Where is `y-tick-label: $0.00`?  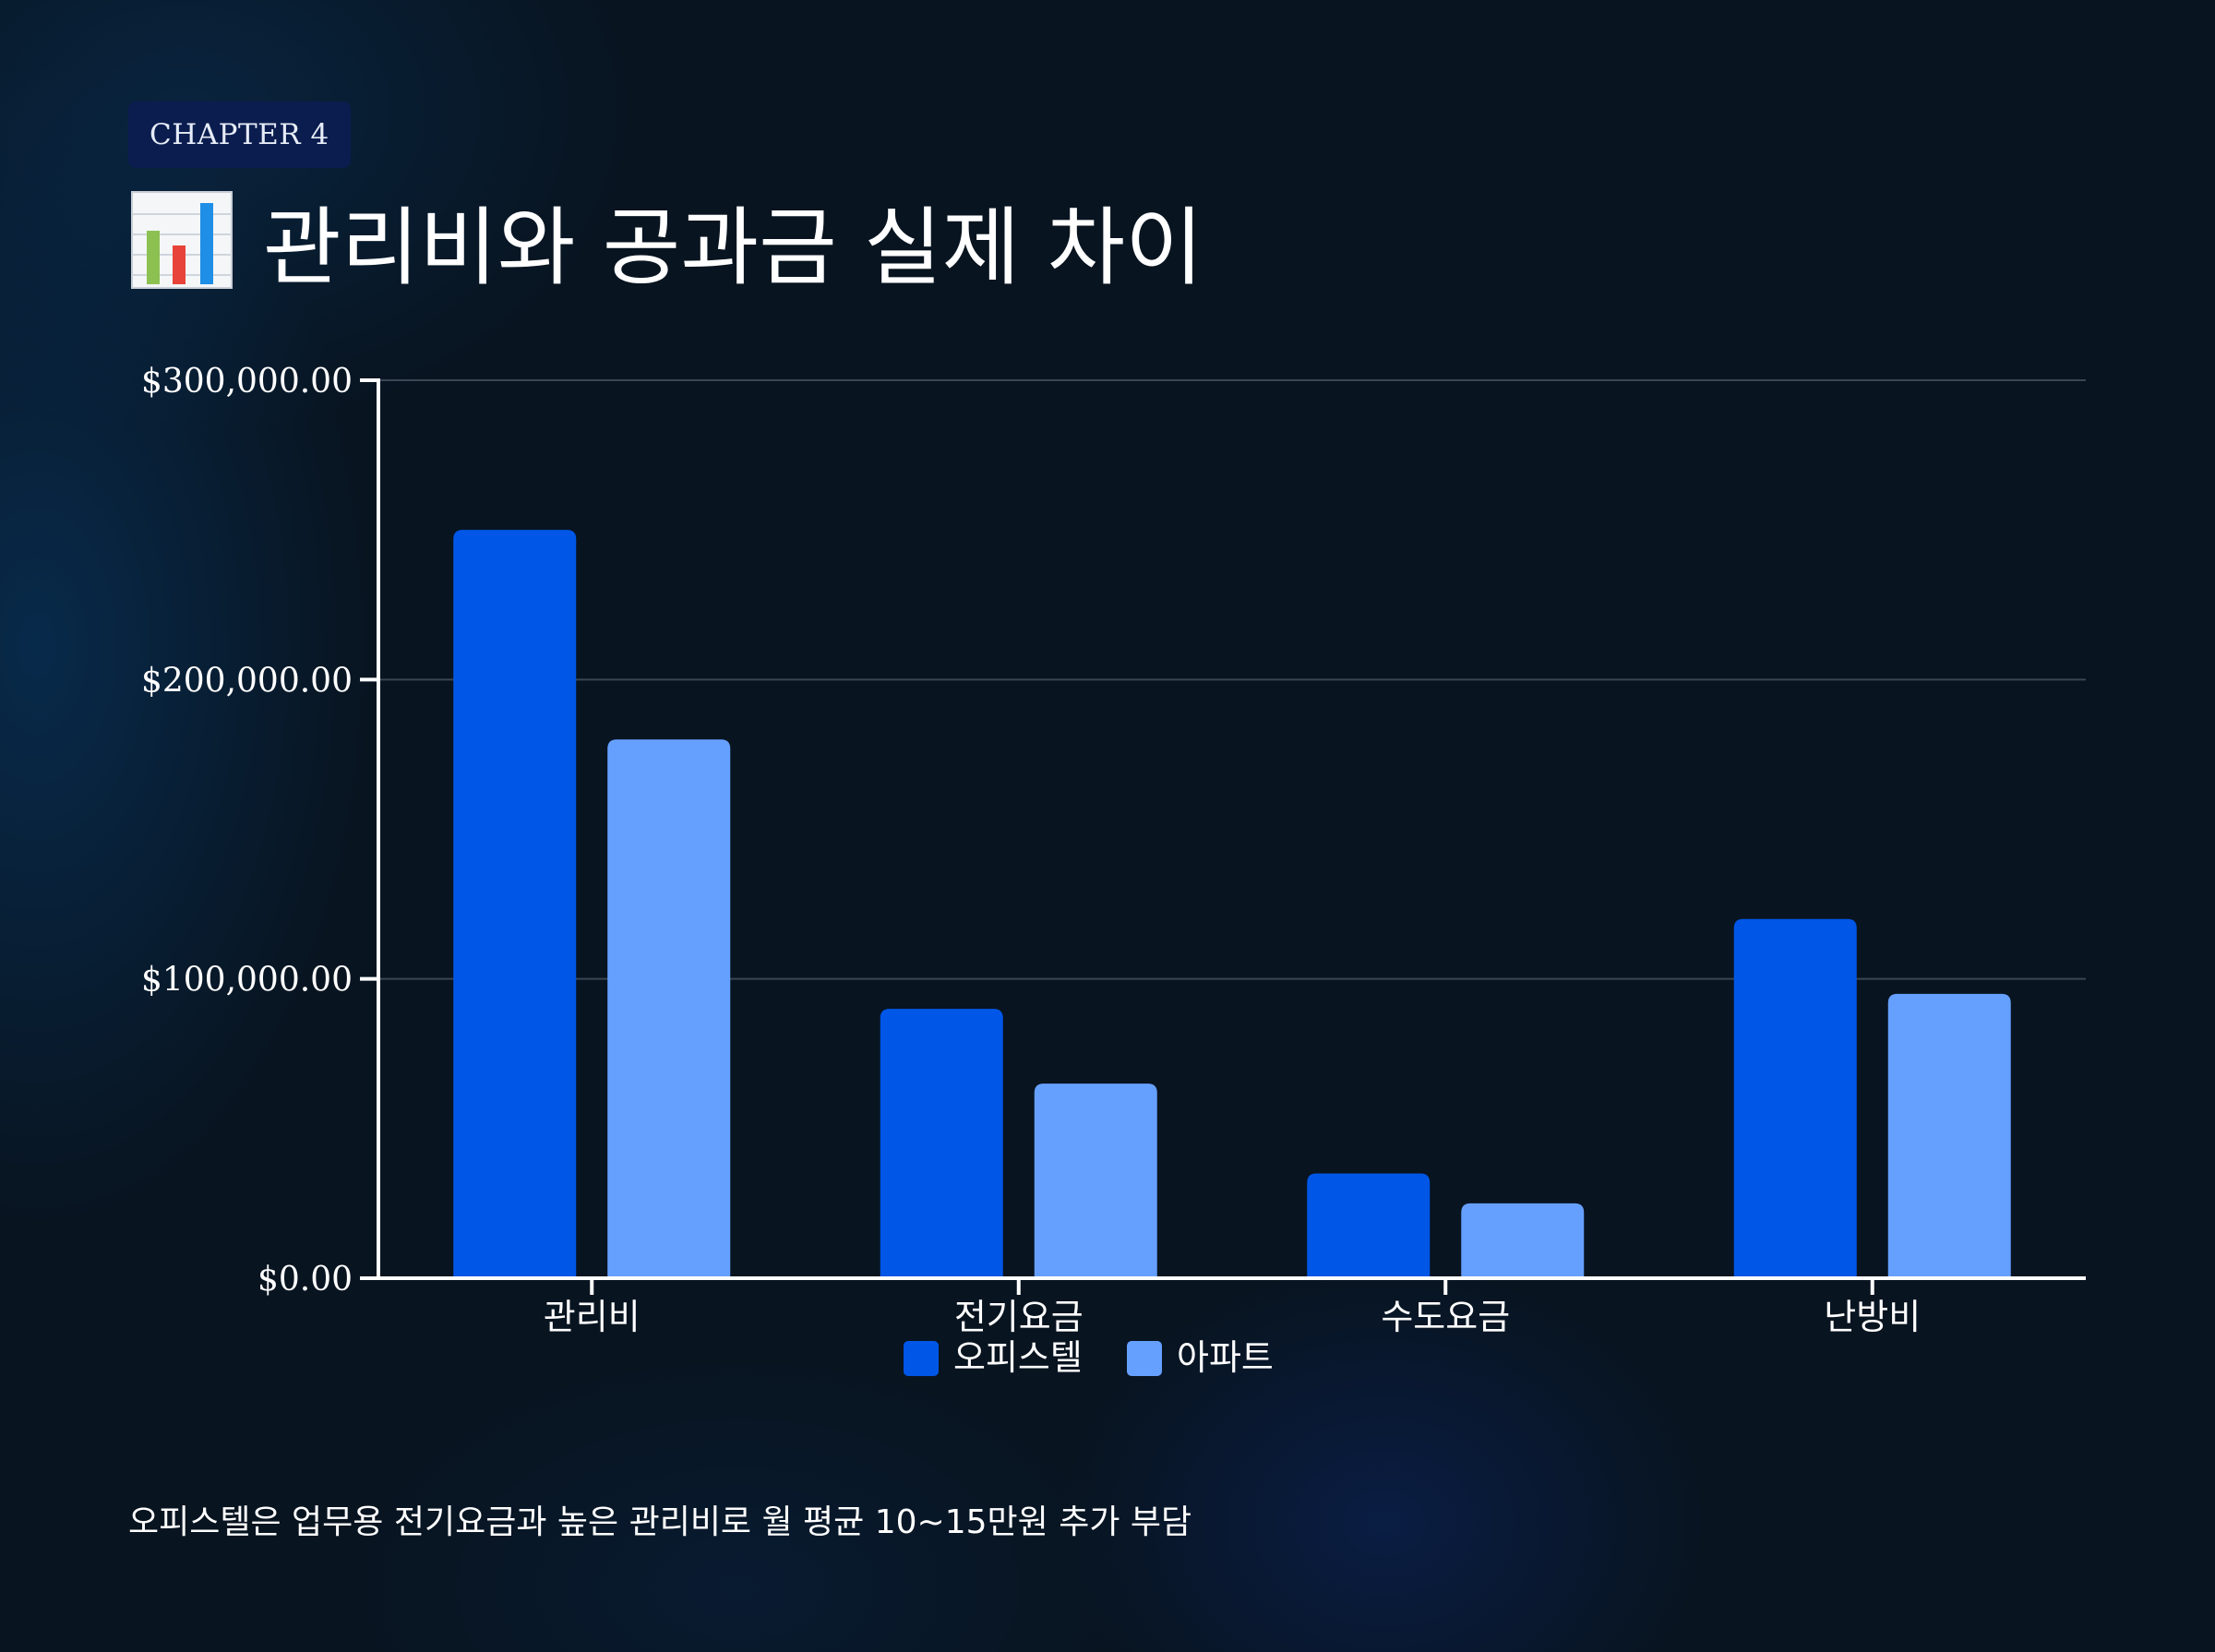
y-tick-label: $0.00 is located at coordinates (305, 1280).